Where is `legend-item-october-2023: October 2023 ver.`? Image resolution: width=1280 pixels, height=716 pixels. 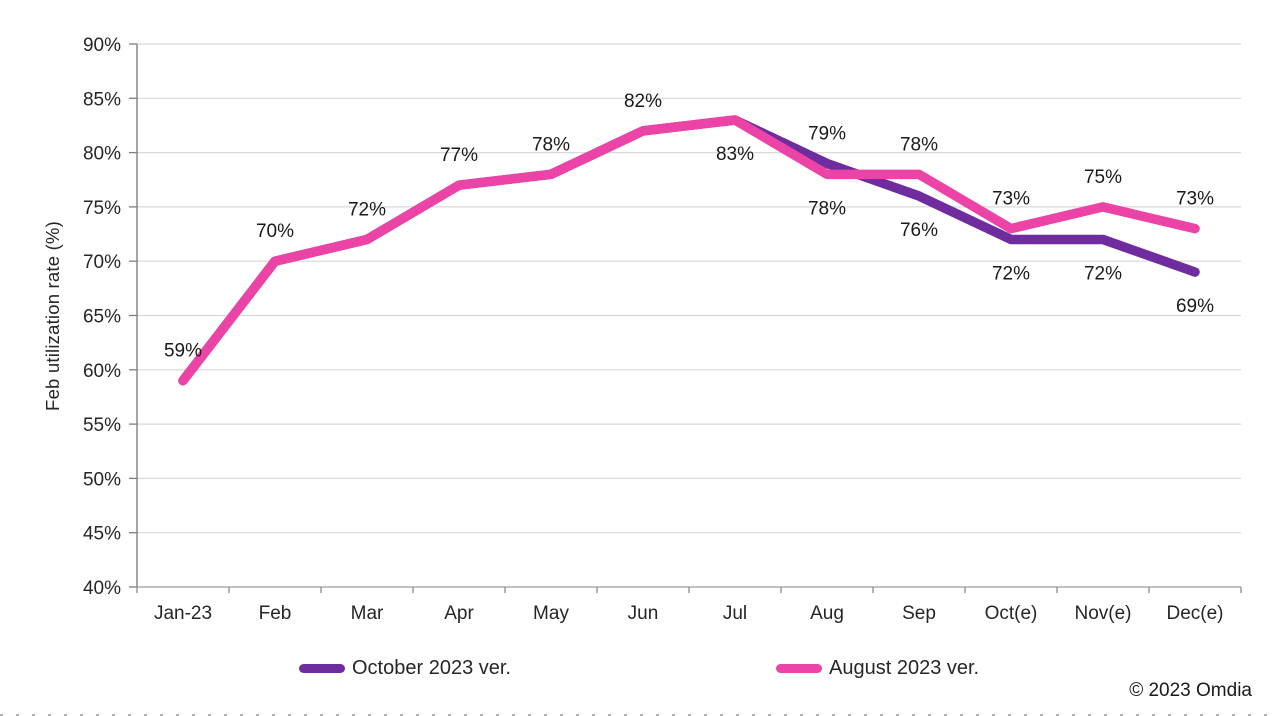
legend-item-october-2023: October 2023 ver. is located at coordinates (405, 668).